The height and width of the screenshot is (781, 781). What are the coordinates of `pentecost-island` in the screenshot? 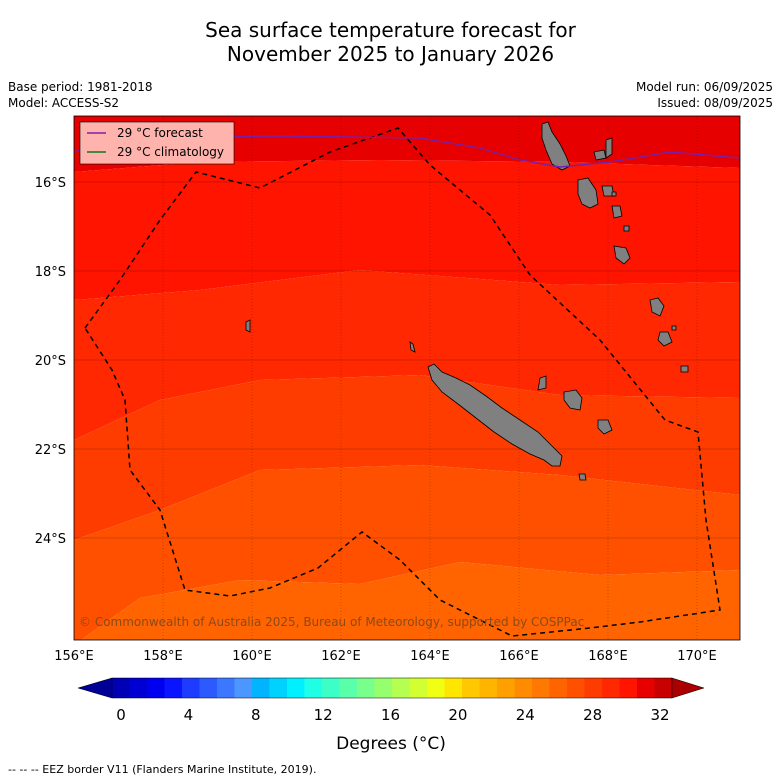 It's located at (609, 148).